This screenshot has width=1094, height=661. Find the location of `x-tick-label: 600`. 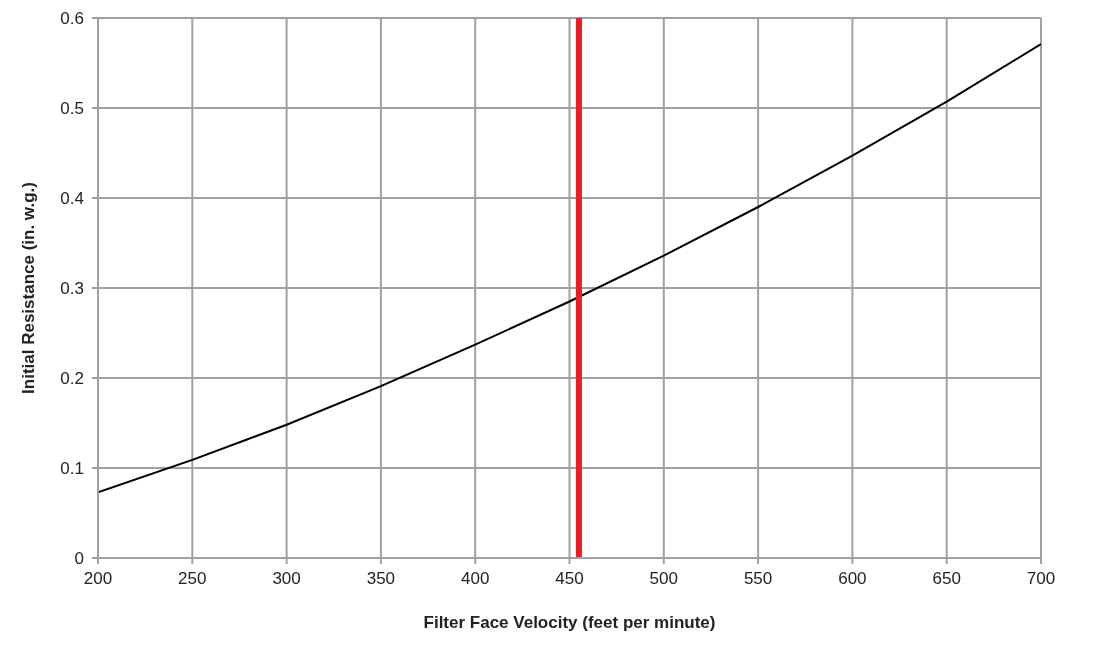

x-tick-label: 600 is located at coordinates (852, 579).